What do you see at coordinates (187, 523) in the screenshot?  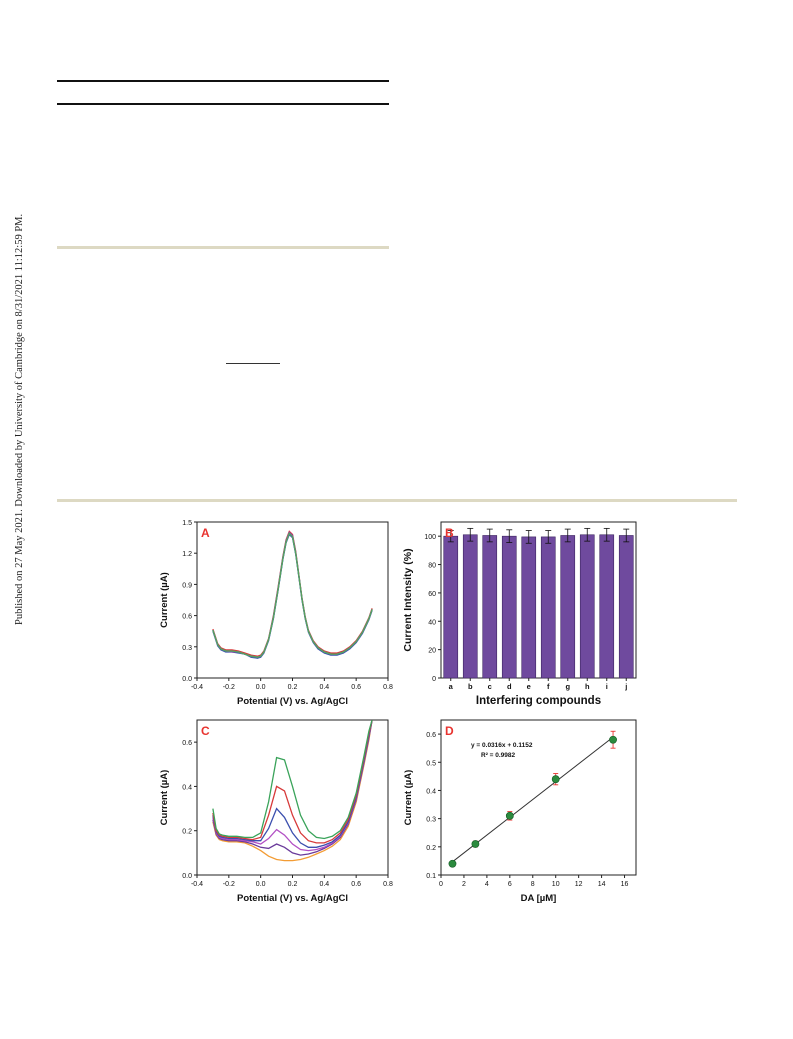 I see `panel-a-ytick-label-5: 1.5` at bounding box center [187, 523].